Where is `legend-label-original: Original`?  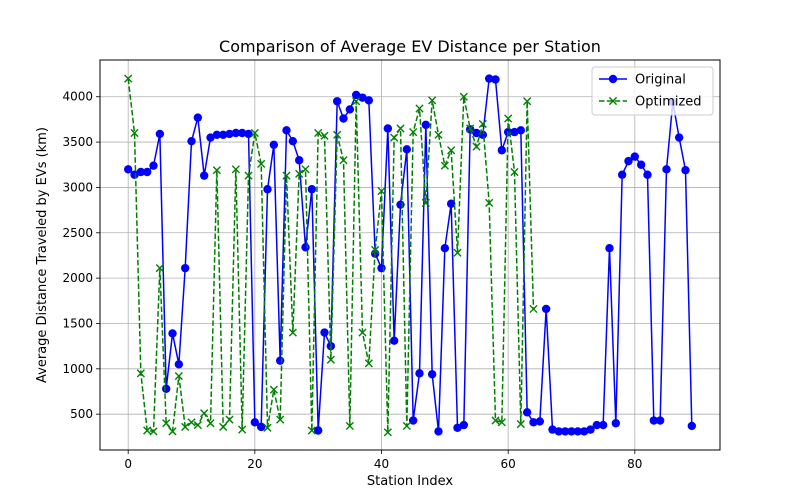 legend-label-original: Original is located at coordinates (660, 80).